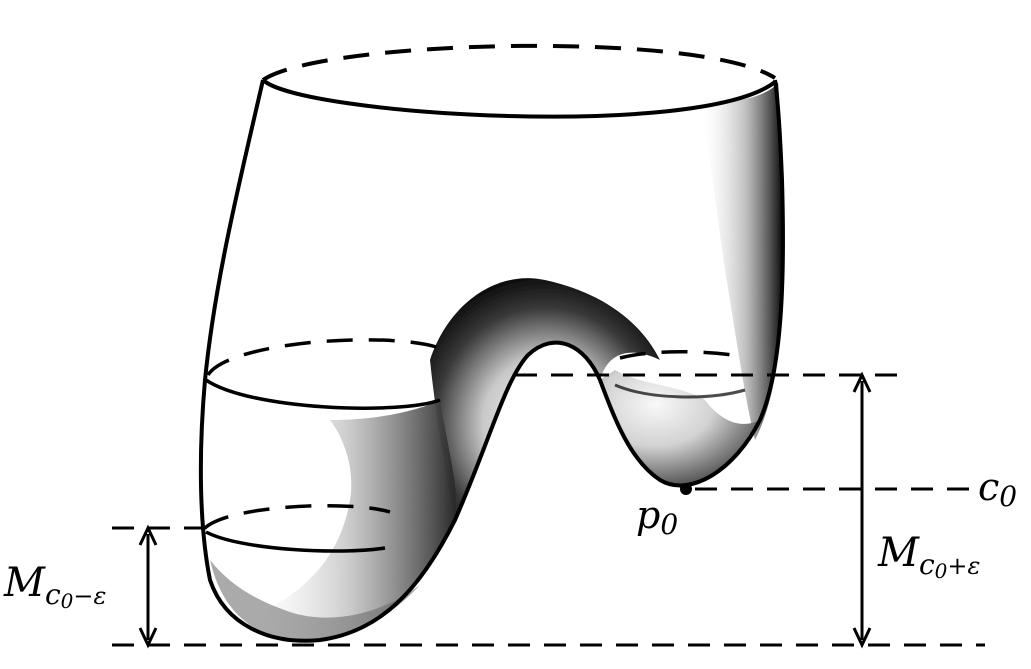 The height and width of the screenshot is (669, 1031). What do you see at coordinates (519, 62) in the screenshot?
I see `top-circle-back` at bounding box center [519, 62].